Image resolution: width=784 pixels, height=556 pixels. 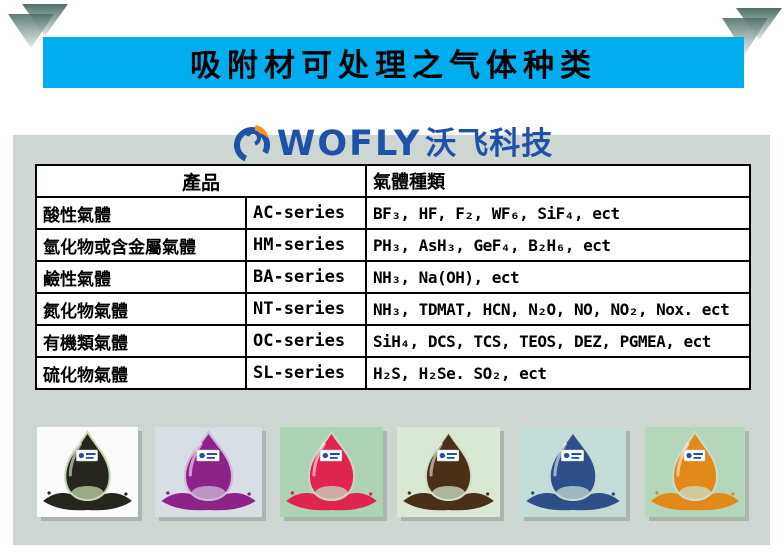 What do you see at coordinates (752, 31) in the screenshot?
I see `corner-triangles-right-icon` at bounding box center [752, 31].